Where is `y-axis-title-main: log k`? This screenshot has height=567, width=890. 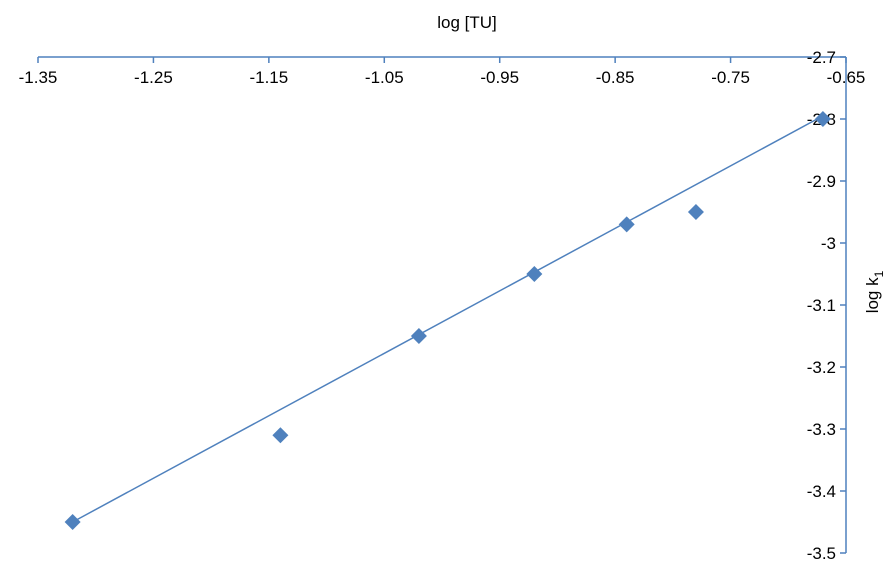
y-axis-title-main: log k is located at coordinates (872, 295).